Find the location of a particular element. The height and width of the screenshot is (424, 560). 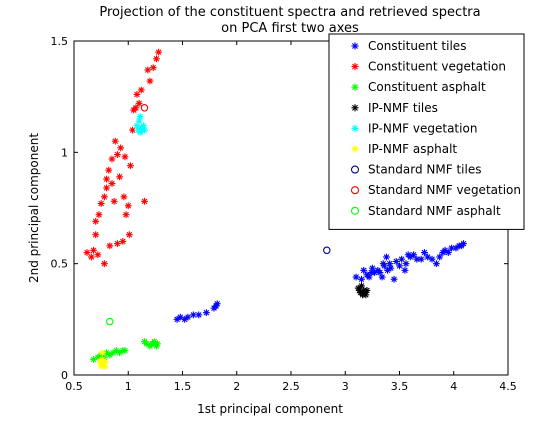

legend-label-constituent-vegetation: Constituent vegetation is located at coordinates (437, 67).